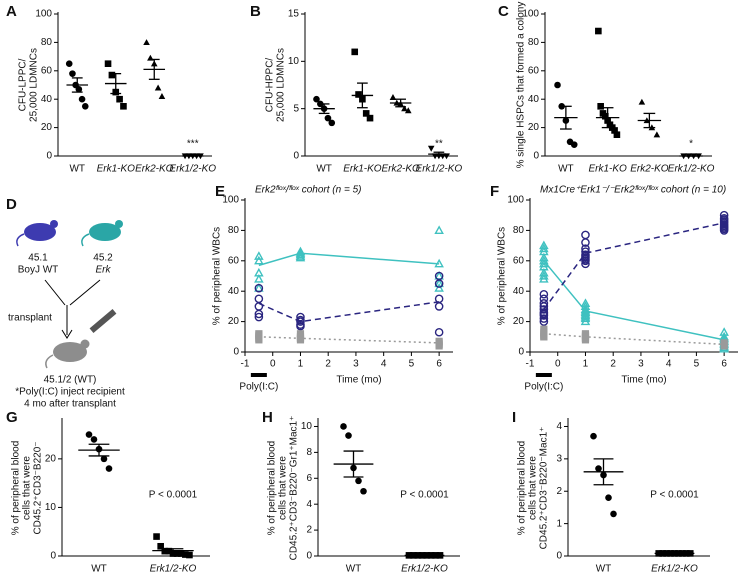 The width and height of the screenshot is (755, 575). I want to click on x-axis-label: Time (mo), so click(358, 380).